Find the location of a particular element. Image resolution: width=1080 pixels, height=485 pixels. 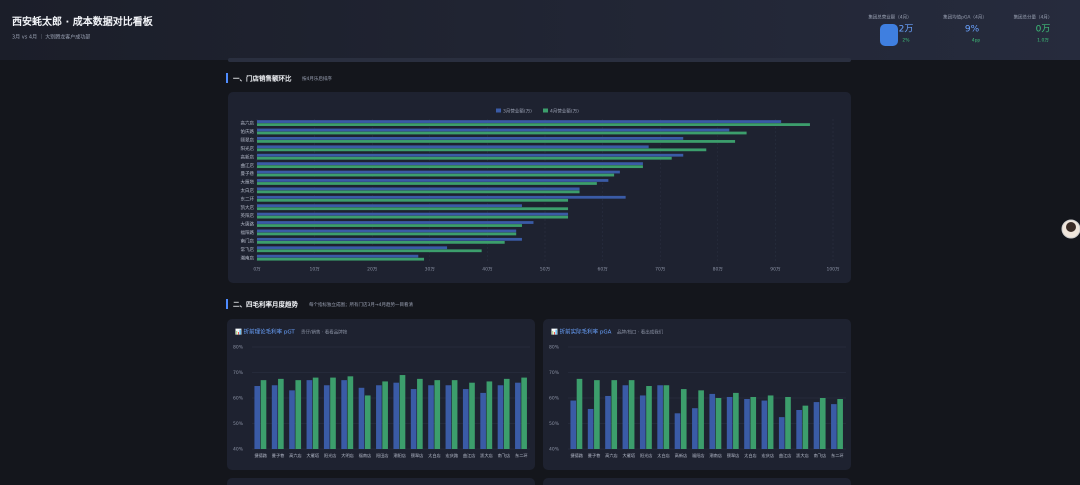

y-tick-label: 常飞店 is located at coordinates (248, 249).